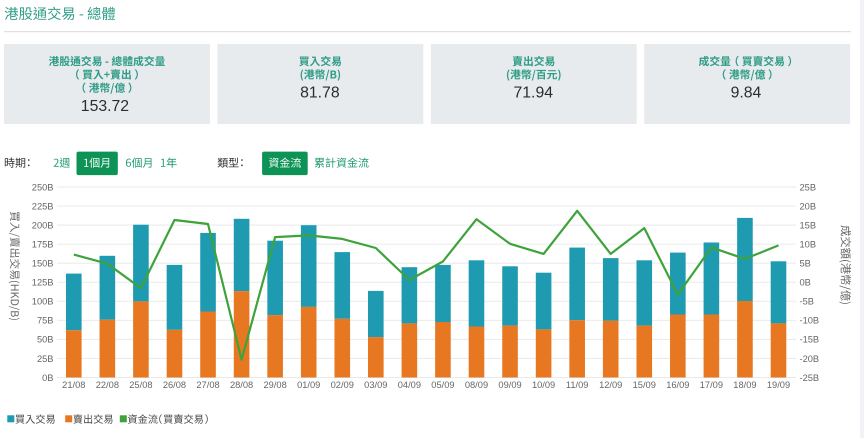 This screenshot has height=438, width=864. I want to click on svg-text: 81.78, so click(320, 93).